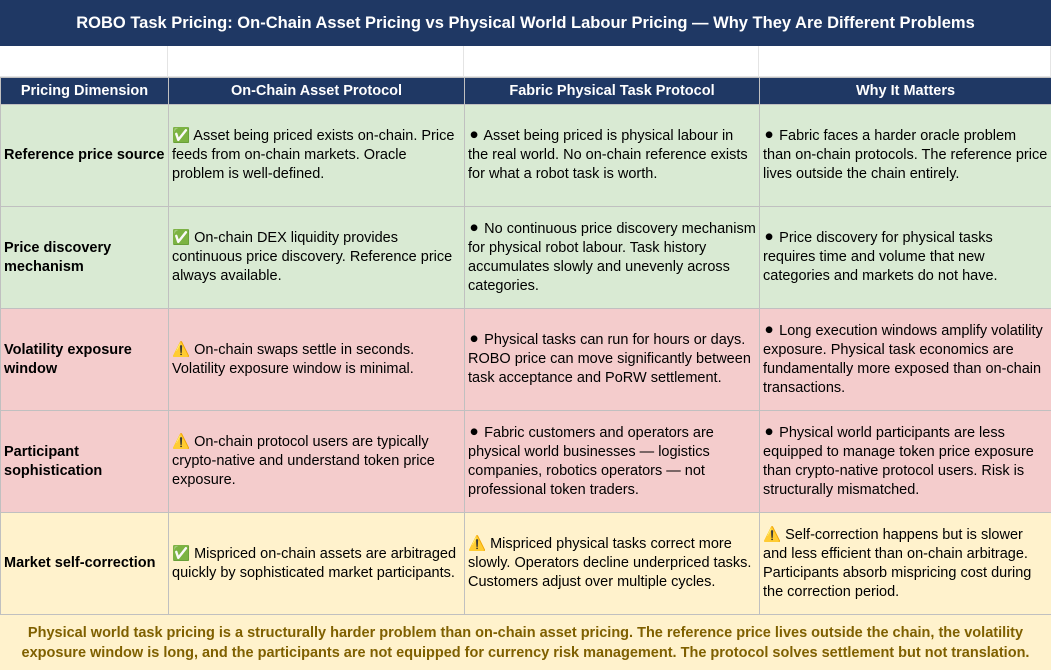 Image resolution: width=1051 pixels, height=670 pixels. I want to click on dimension-cell: Volatility exposure window, so click(85, 360).